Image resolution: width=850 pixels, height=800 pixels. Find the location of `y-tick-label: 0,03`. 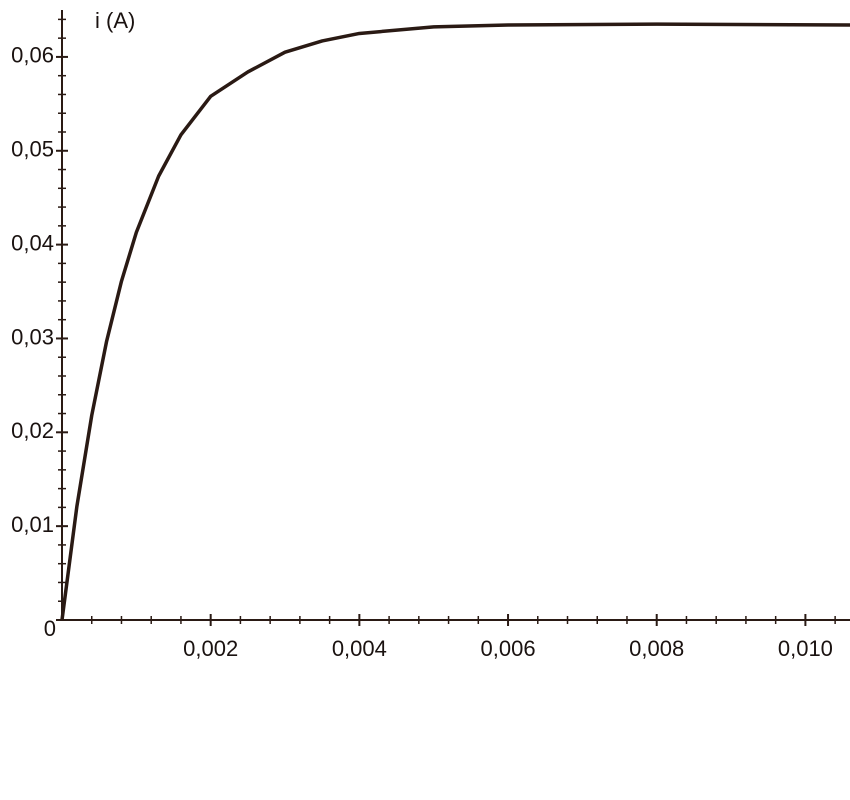

y-tick-label: 0,03 is located at coordinates (32, 336).